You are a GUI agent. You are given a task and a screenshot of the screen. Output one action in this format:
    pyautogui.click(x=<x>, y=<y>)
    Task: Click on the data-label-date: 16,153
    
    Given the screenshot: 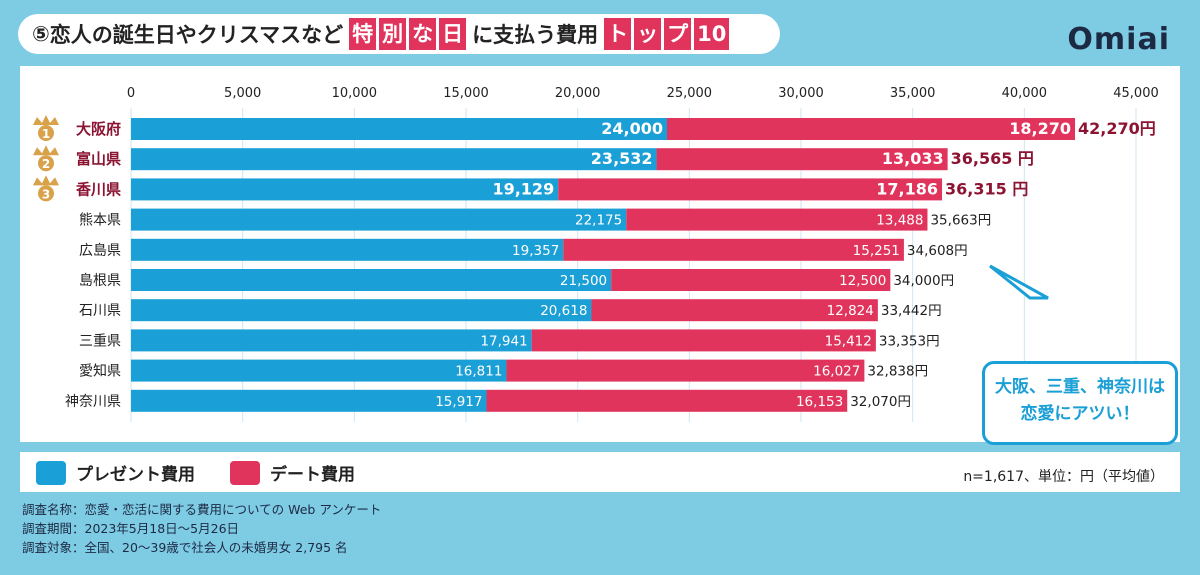 What is the action you would take?
    pyautogui.click(x=819, y=402)
    